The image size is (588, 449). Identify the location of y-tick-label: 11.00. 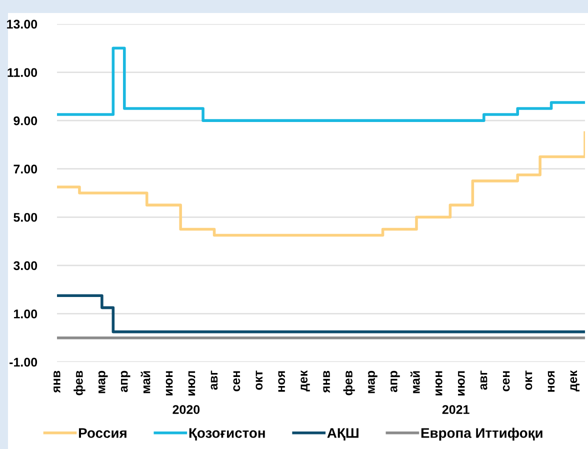
(23, 72).